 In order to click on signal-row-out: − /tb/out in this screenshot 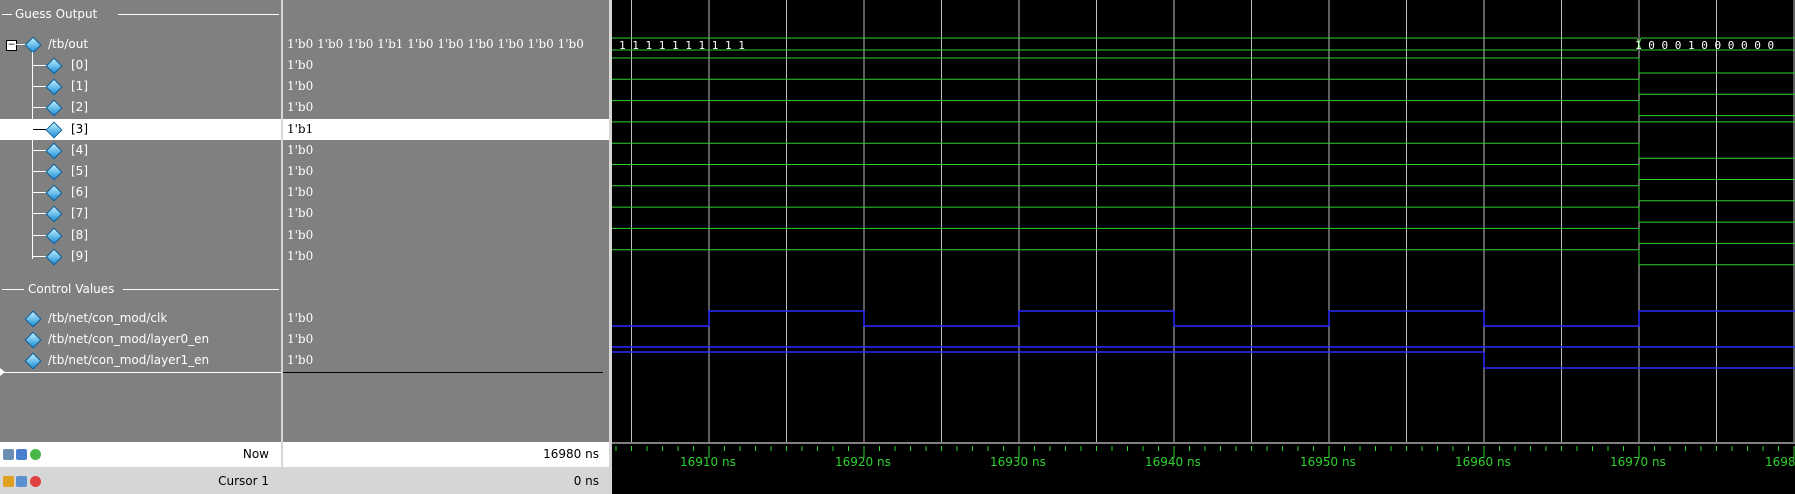, I will do `click(140, 44)`.